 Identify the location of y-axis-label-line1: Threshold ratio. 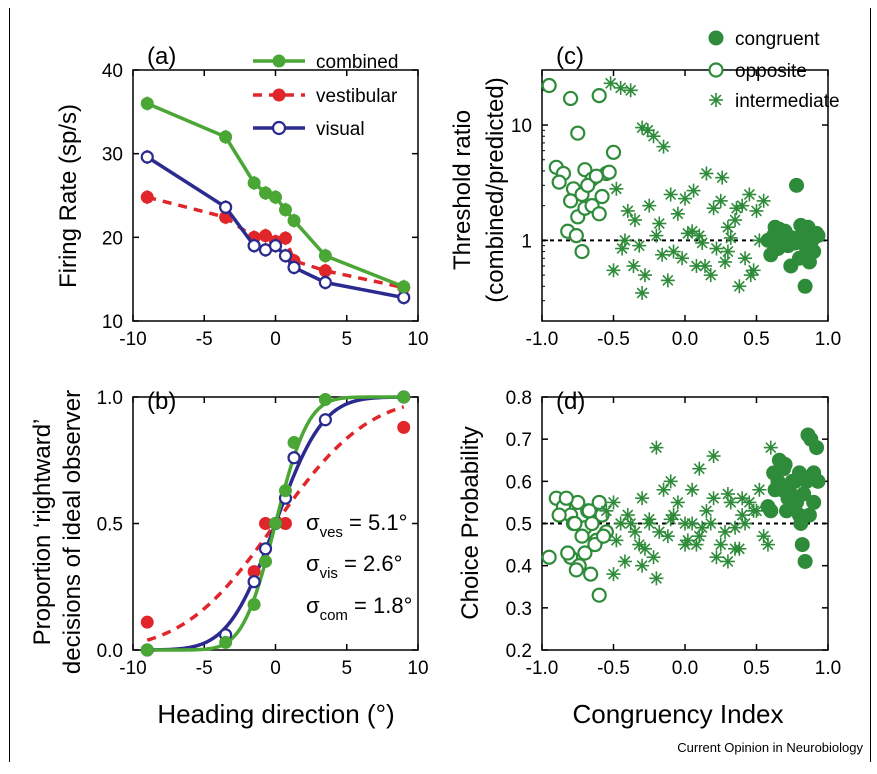
(462, 190).